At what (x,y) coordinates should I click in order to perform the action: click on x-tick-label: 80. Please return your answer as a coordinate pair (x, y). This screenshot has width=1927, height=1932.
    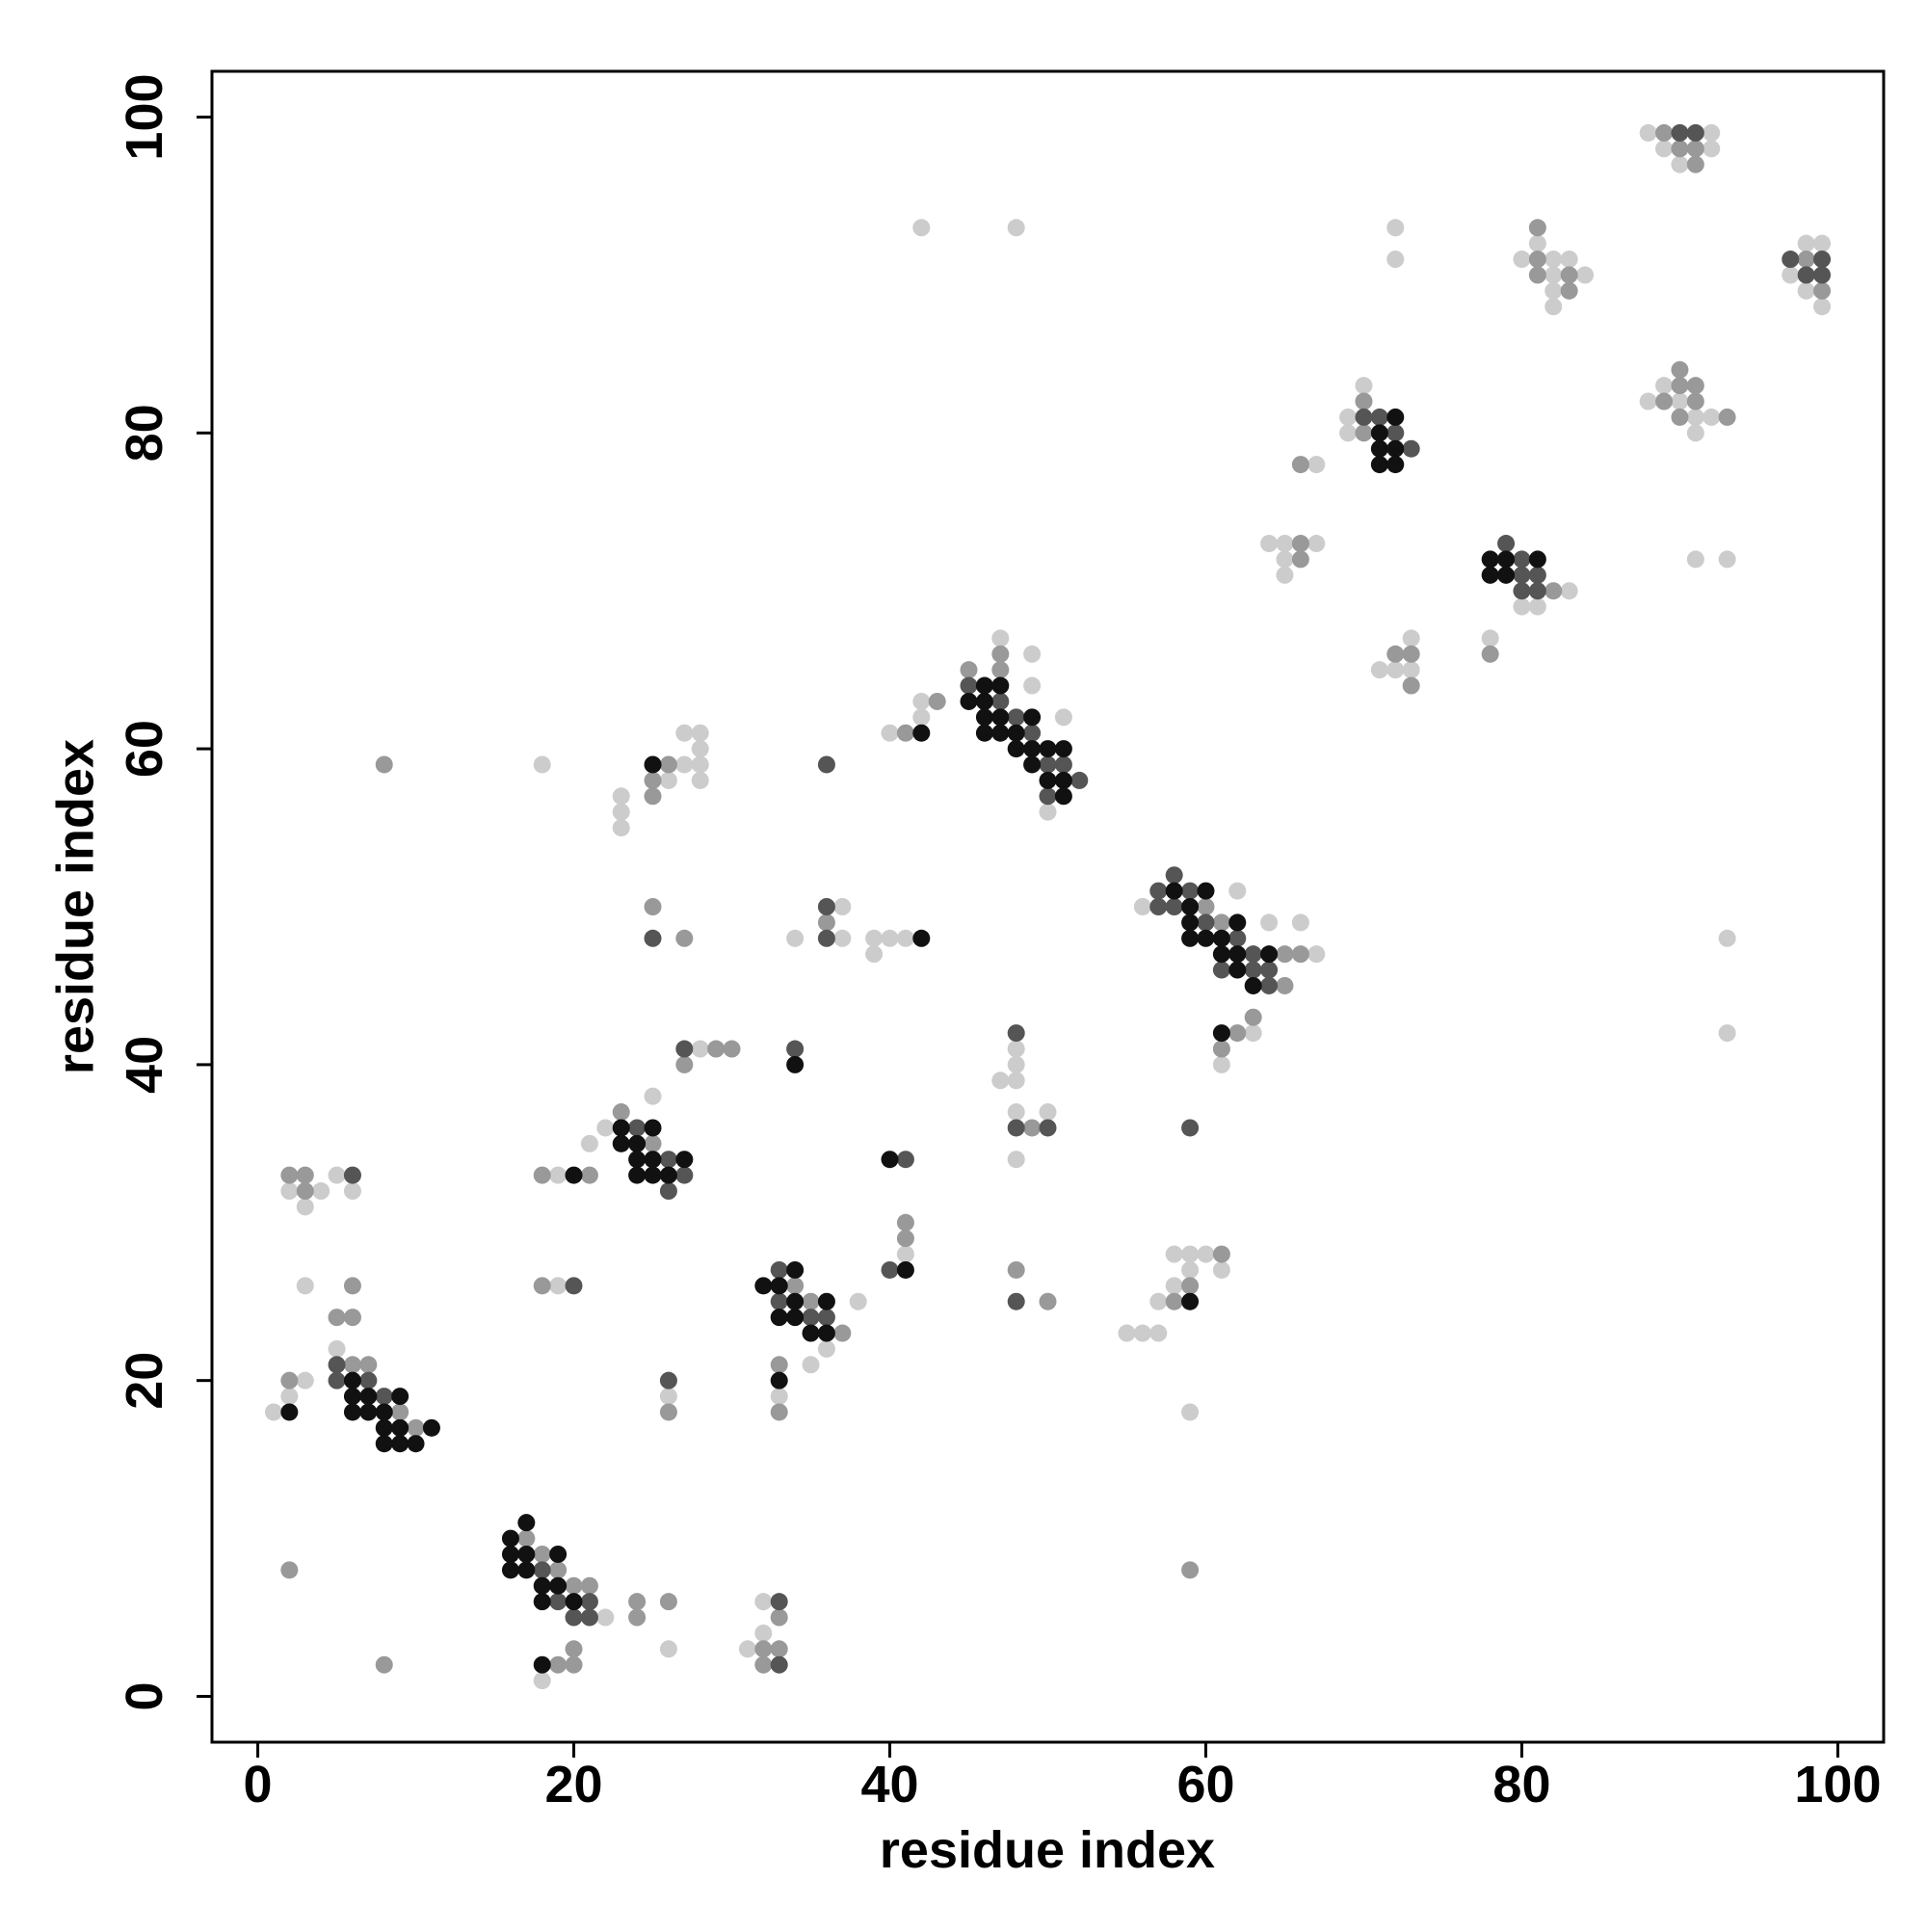
    Looking at the image, I should click on (1521, 1784).